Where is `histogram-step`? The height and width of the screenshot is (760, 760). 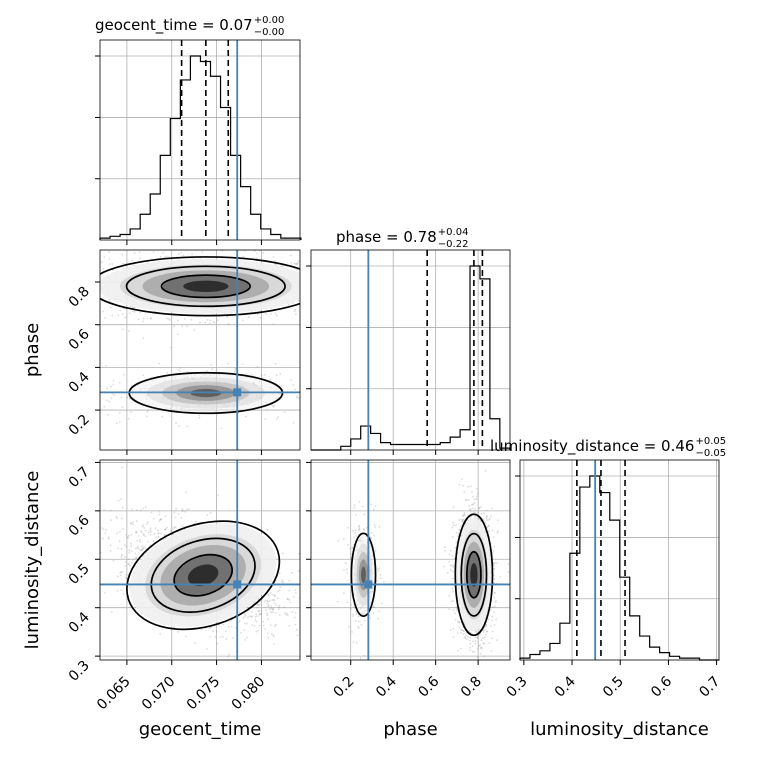 histogram-step is located at coordinates (619, 568).